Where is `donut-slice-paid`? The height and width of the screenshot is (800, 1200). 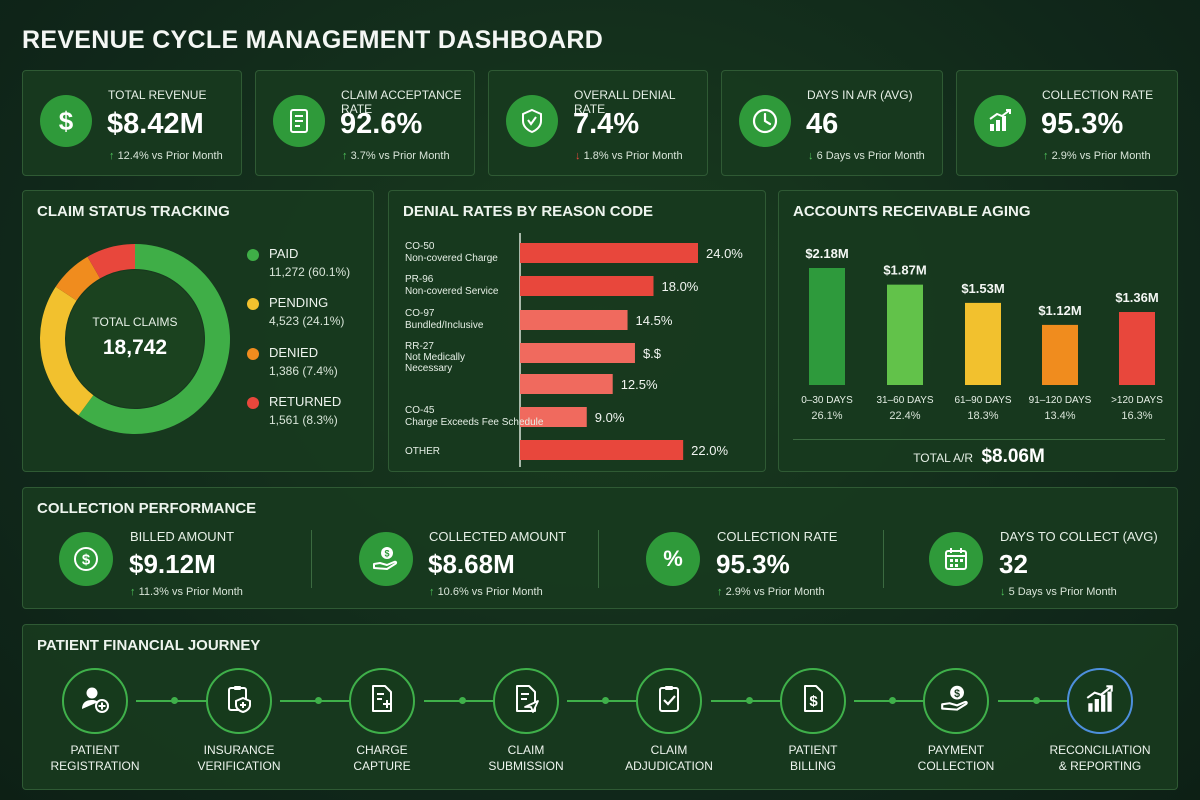
donut-slice-paid is located at coordinates (154, 339).